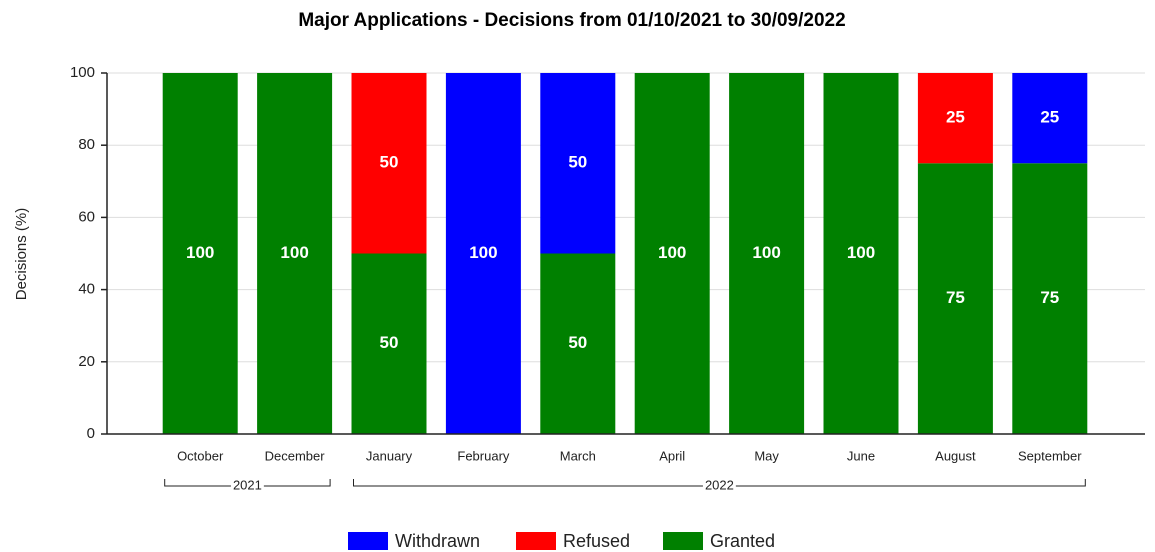 This screenshot has width=1155, height=552. I want to click on legend-label: Refused, so click(596, 541).